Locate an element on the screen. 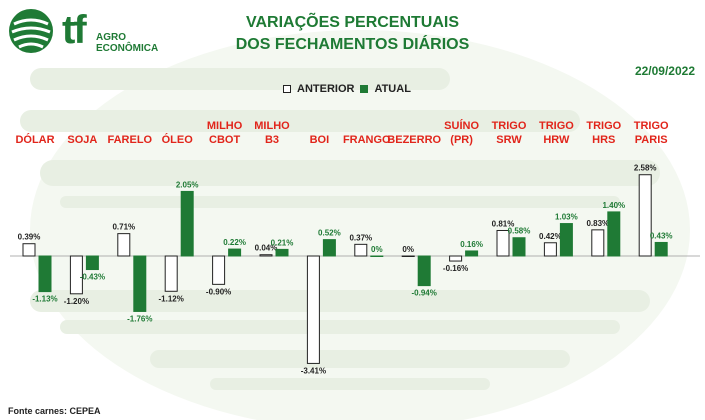 The height and width of the screenshot is (420, 705). data-label-previous: -0.90% is located at coordinates (218, 291).